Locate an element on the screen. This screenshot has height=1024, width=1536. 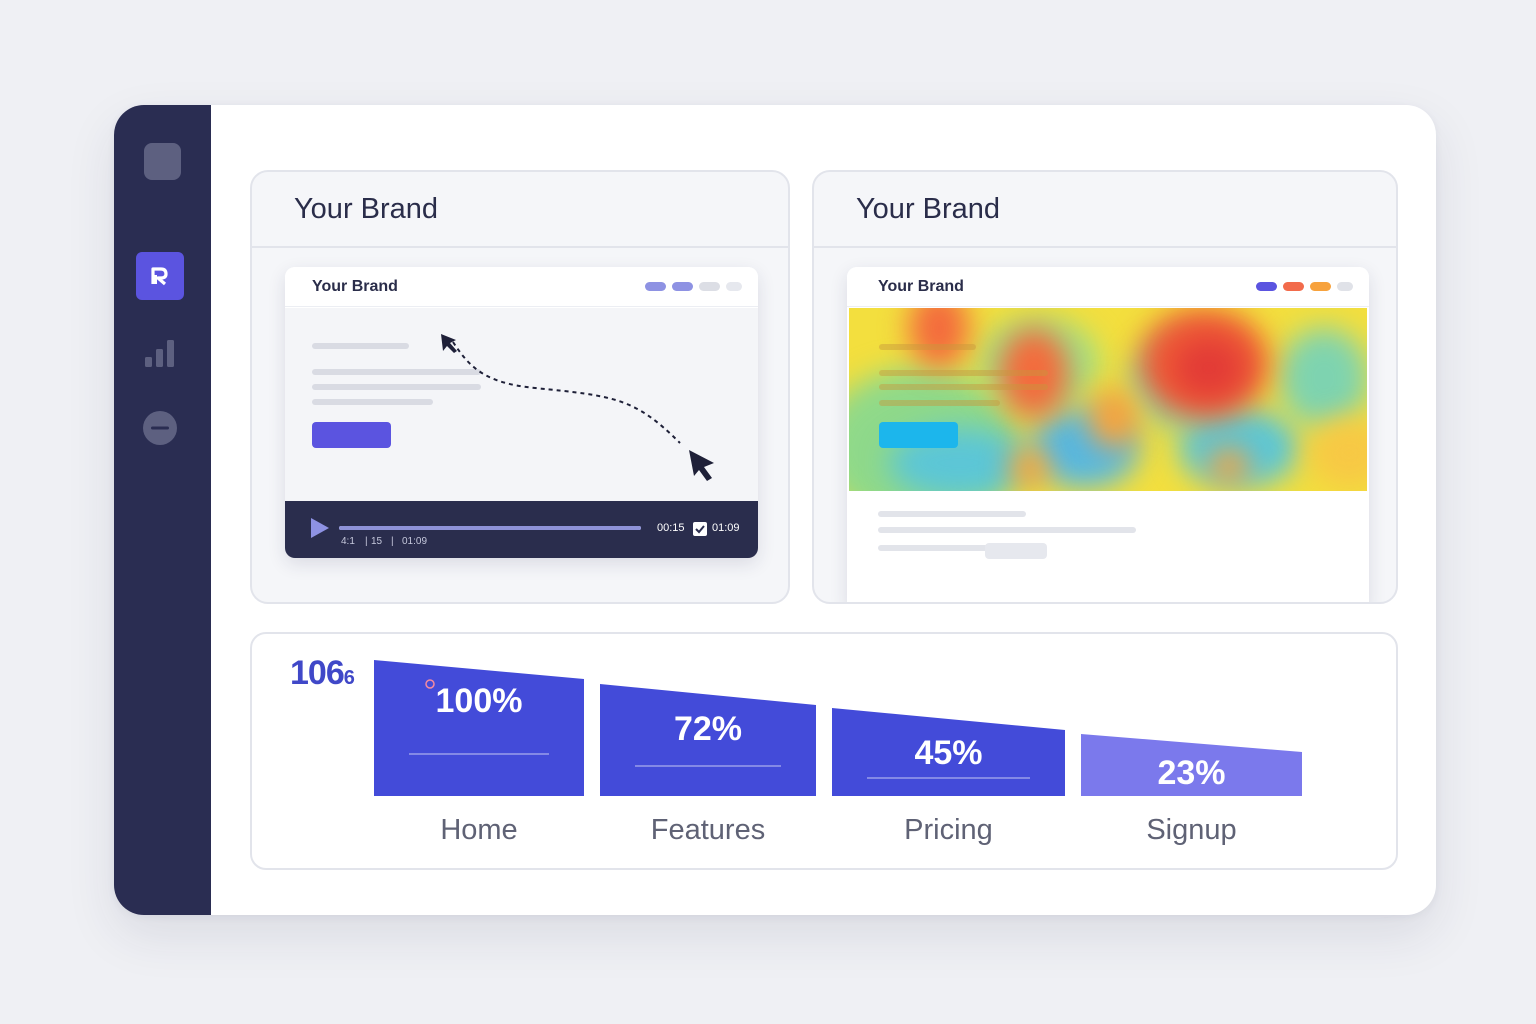
heatmap-overlay is located at coordinates (1108, 399).